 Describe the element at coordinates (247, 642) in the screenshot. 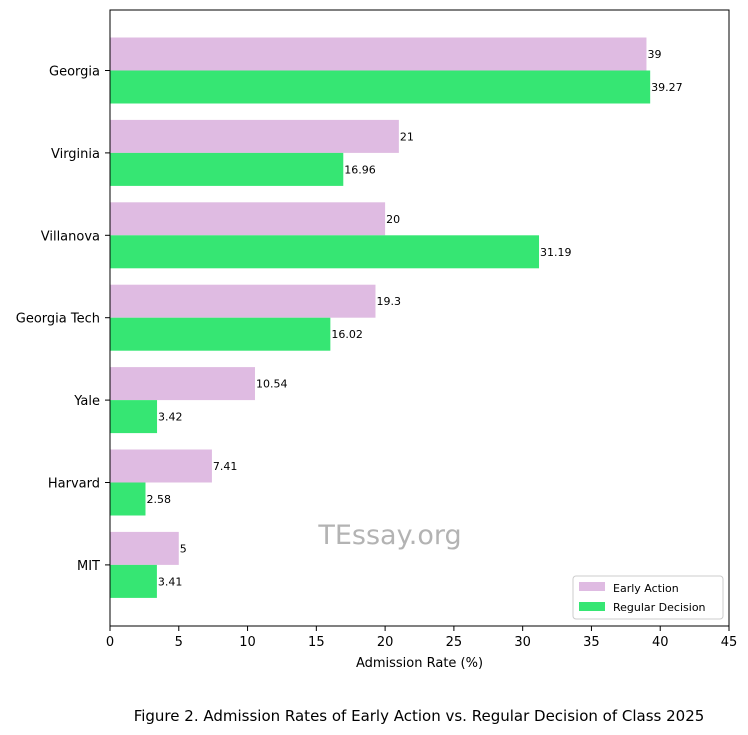

I see `x-tick-label-10: 10` at that location.